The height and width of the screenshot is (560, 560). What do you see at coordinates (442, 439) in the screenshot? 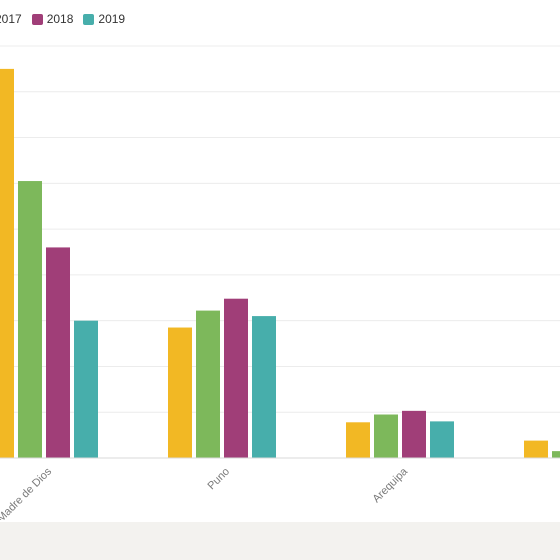
I see `bar-2019-arequipa` at bounding box center [442, 439].